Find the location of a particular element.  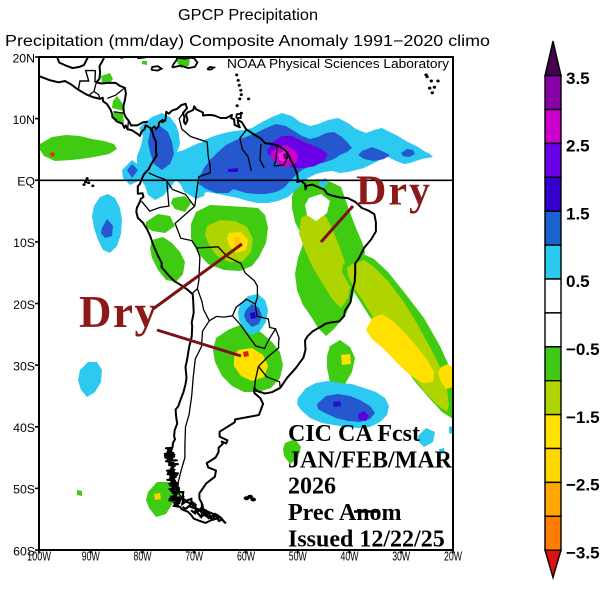

svg-text: 20N is located at coordinates (23, 58).